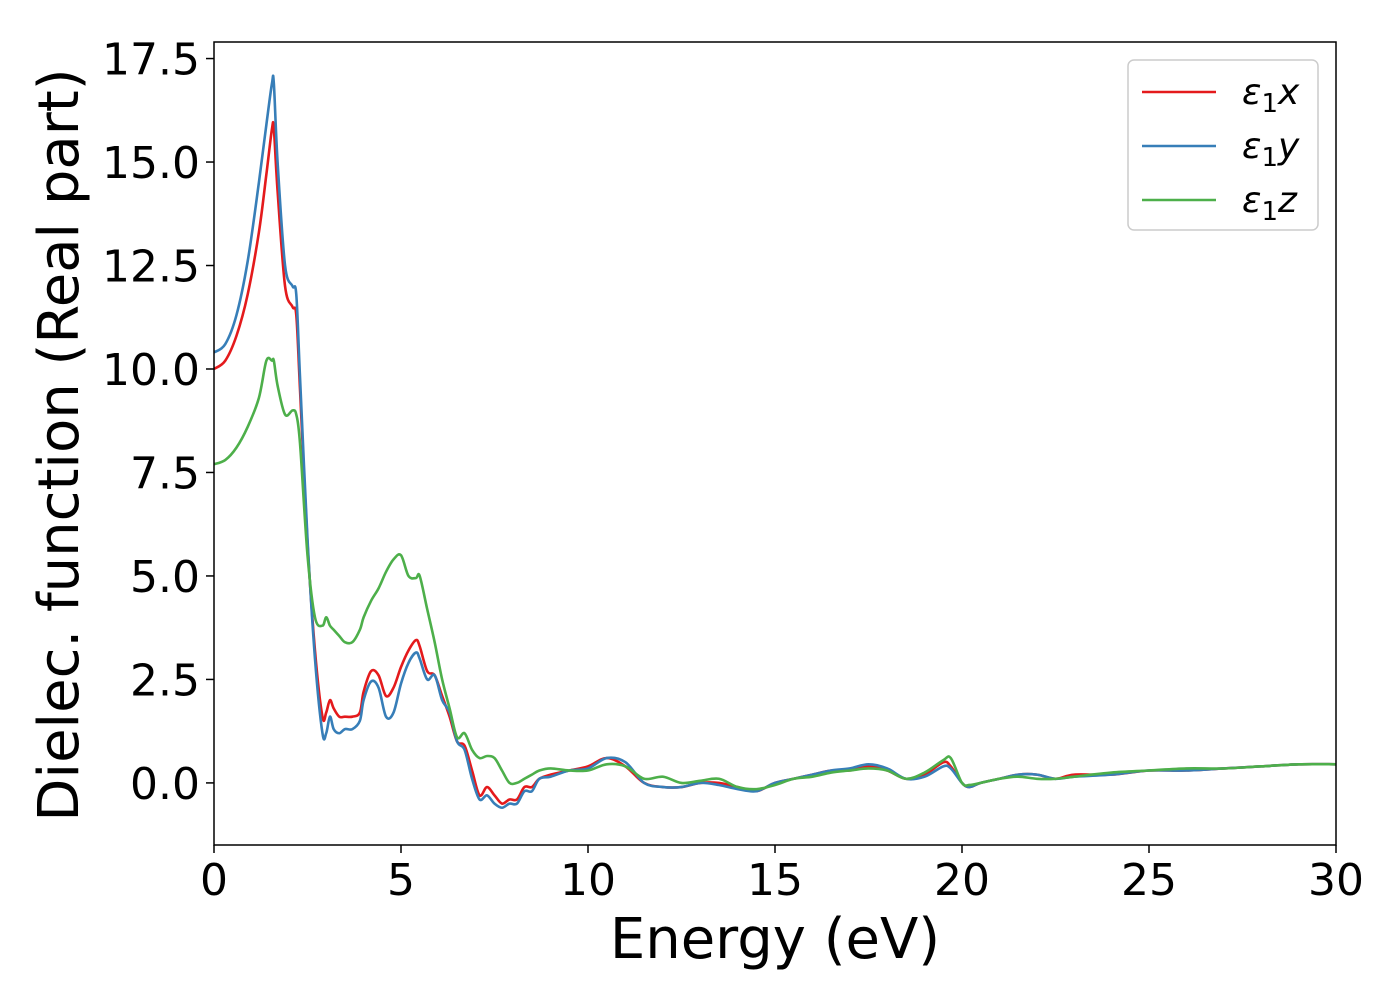 The width and height of the screenshot is (1400, 1000). I want to click on x-tick-label: 15, so click(775, 880).